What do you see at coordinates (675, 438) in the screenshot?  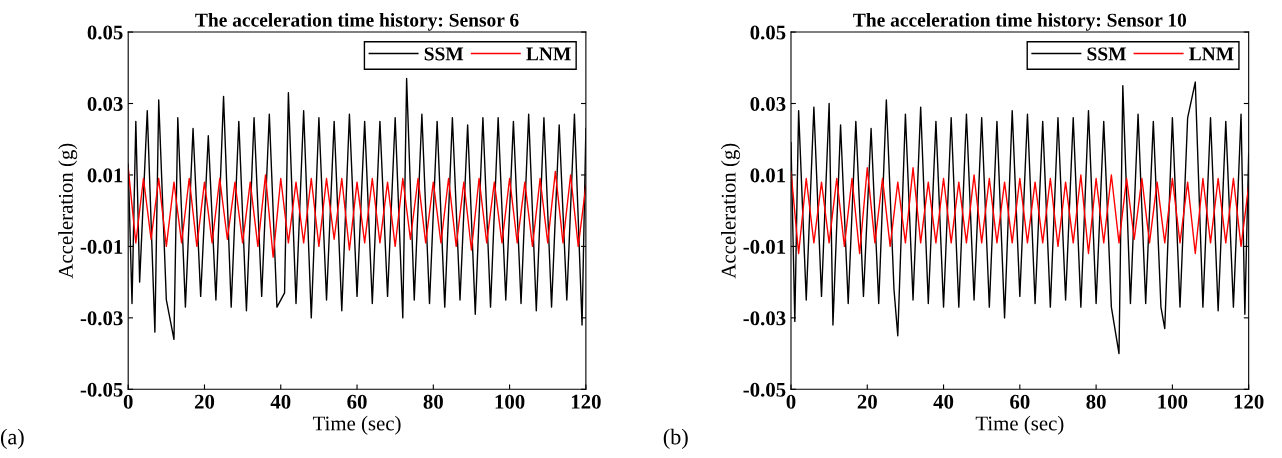 I see `text: (b)` at bounding box center [675, 438].